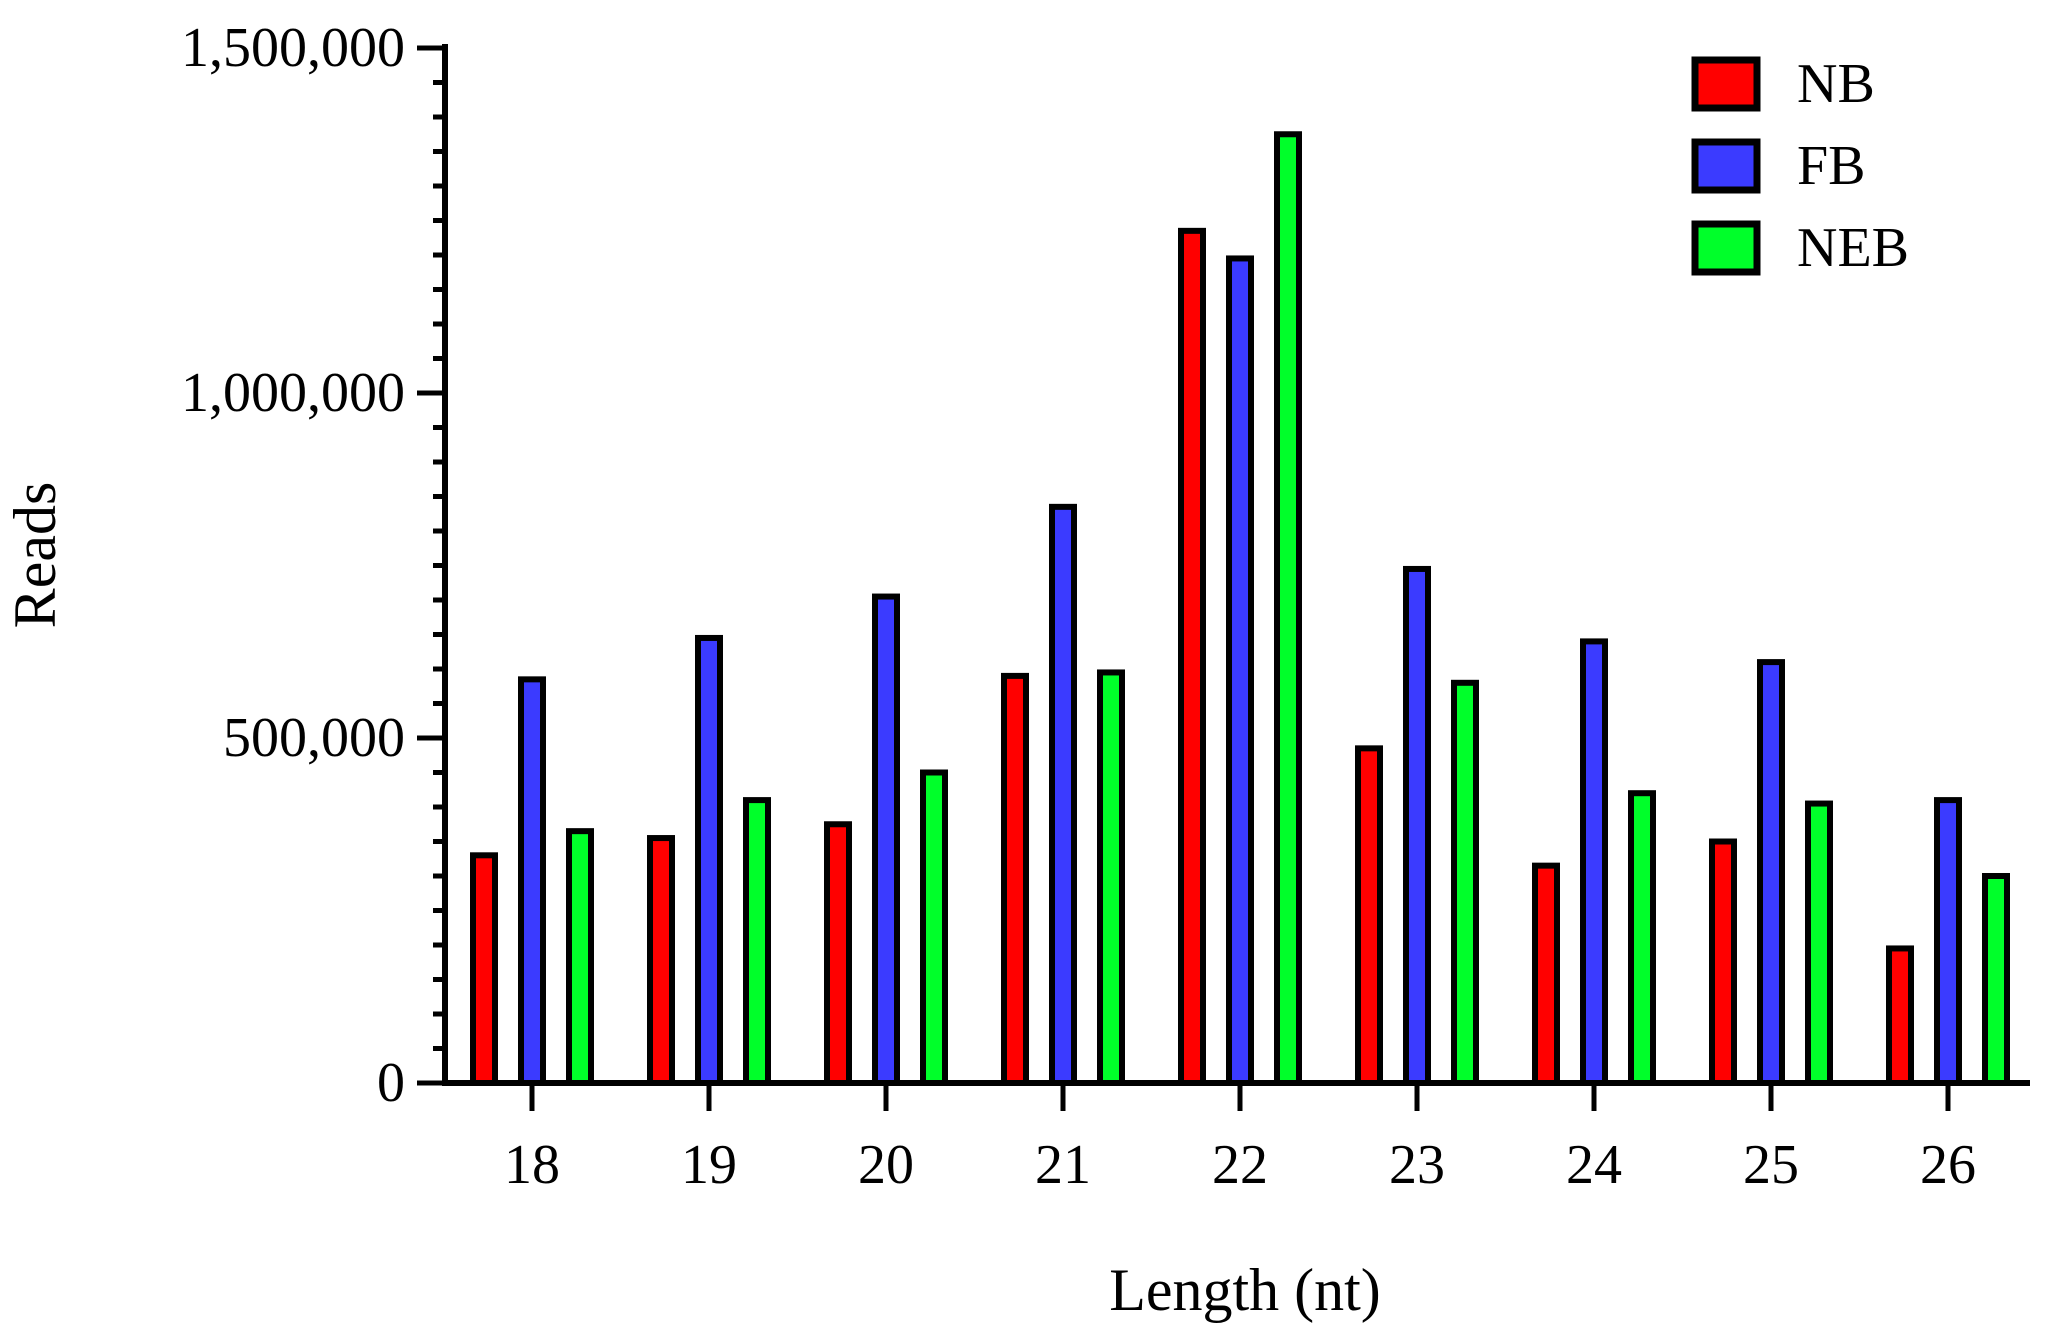 This screenshot has width=2049, height=1340. What do you see at coordinates (293, 48) in the screenshot?
I see `y-tick-label: 1,500,000` at bounding box center [293, 48].